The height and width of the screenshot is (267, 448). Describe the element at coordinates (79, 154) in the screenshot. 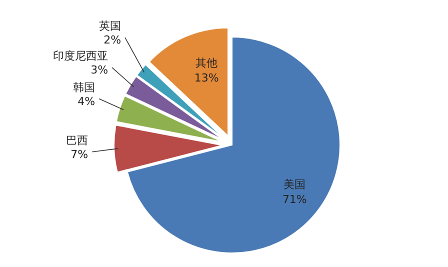

I see `data-label: 7%` at that location.